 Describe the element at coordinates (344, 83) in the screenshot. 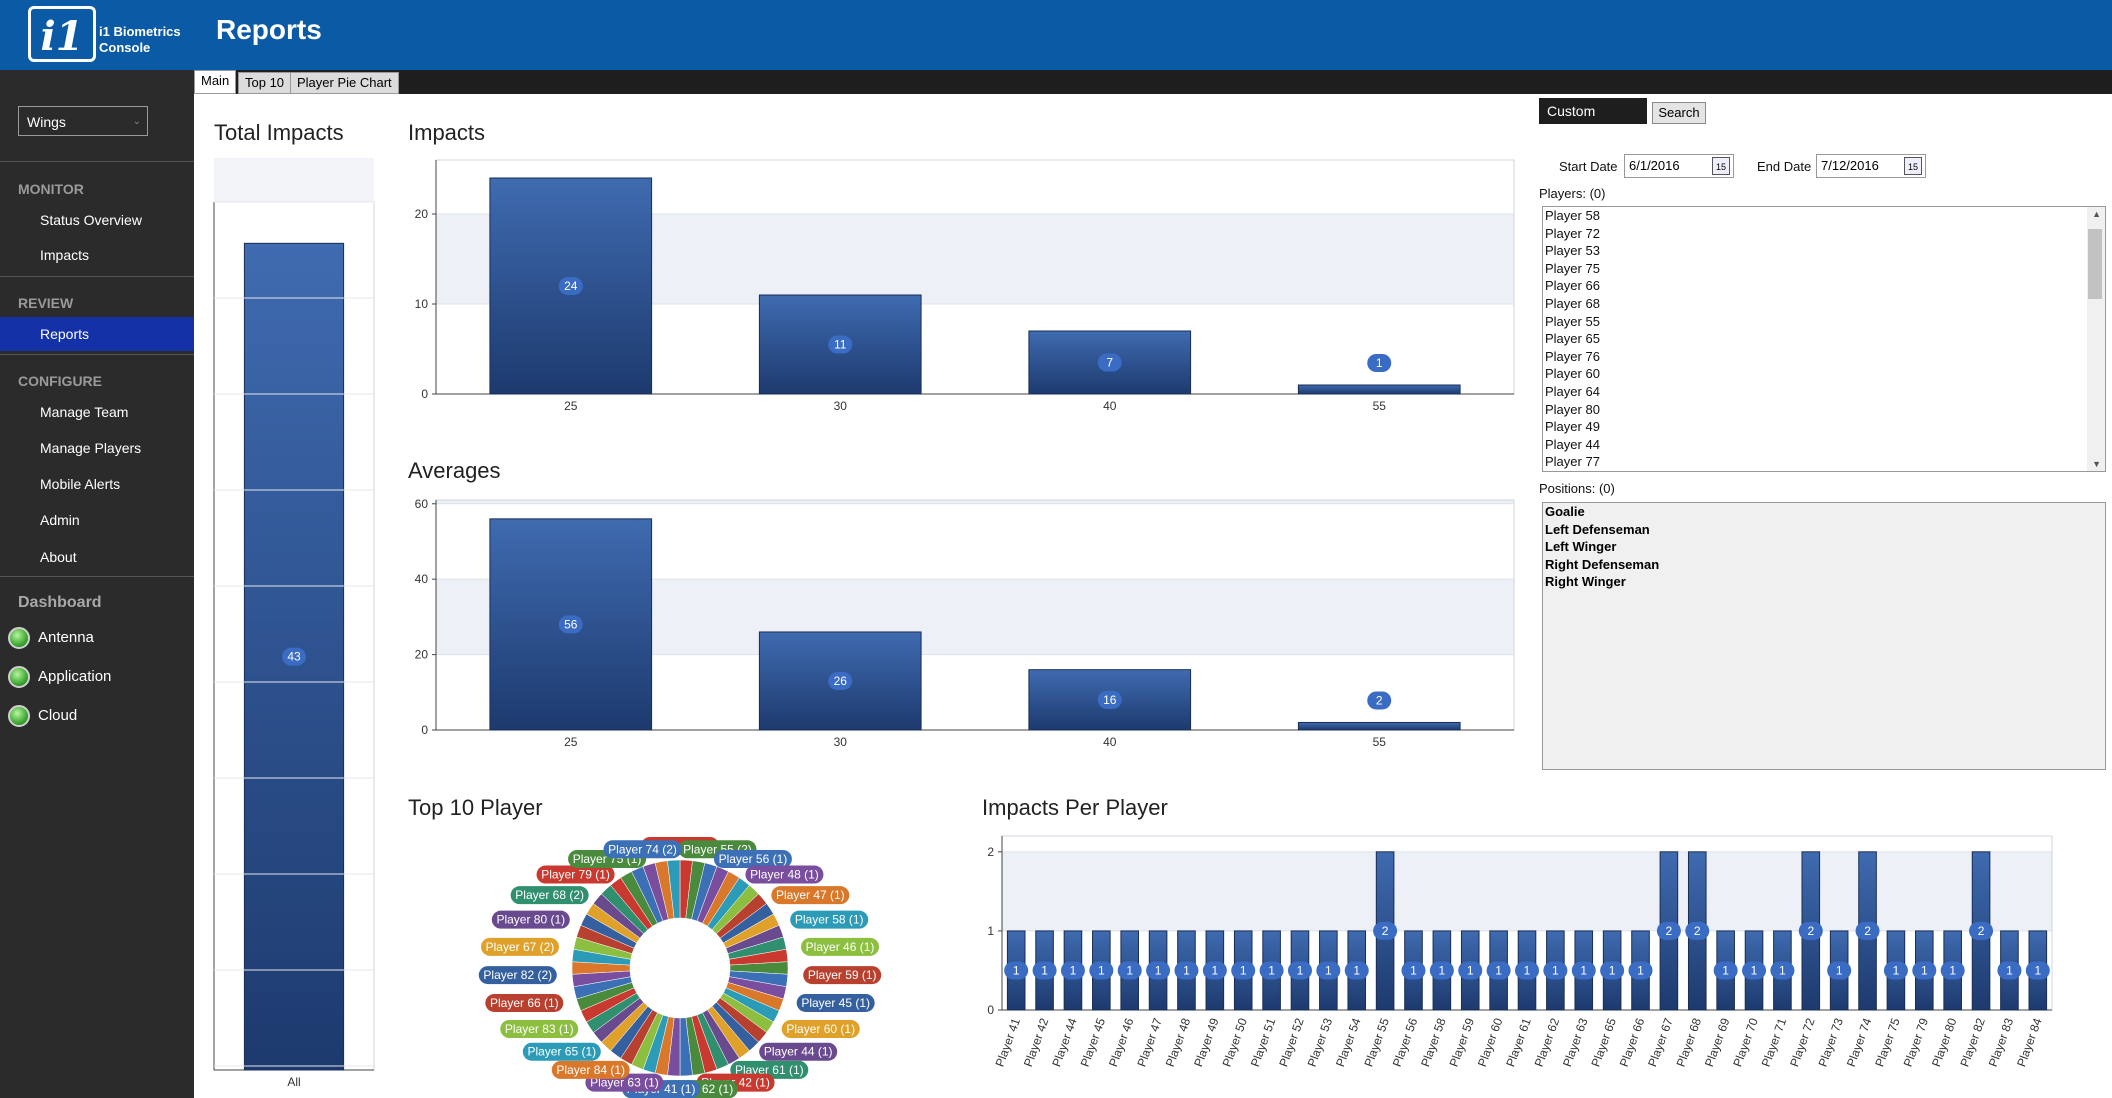

I see `tab-player-pie-chart: Player Pie Chart` at that location.